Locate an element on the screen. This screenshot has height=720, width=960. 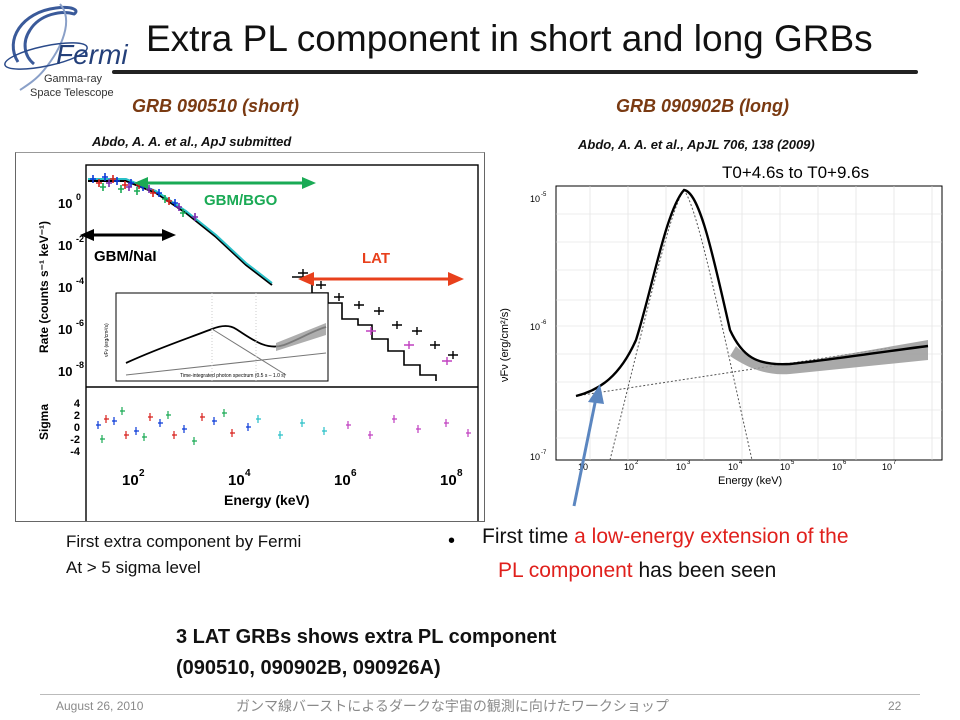
svg-text: Gamma-ray is located at coordinates (73, 79).